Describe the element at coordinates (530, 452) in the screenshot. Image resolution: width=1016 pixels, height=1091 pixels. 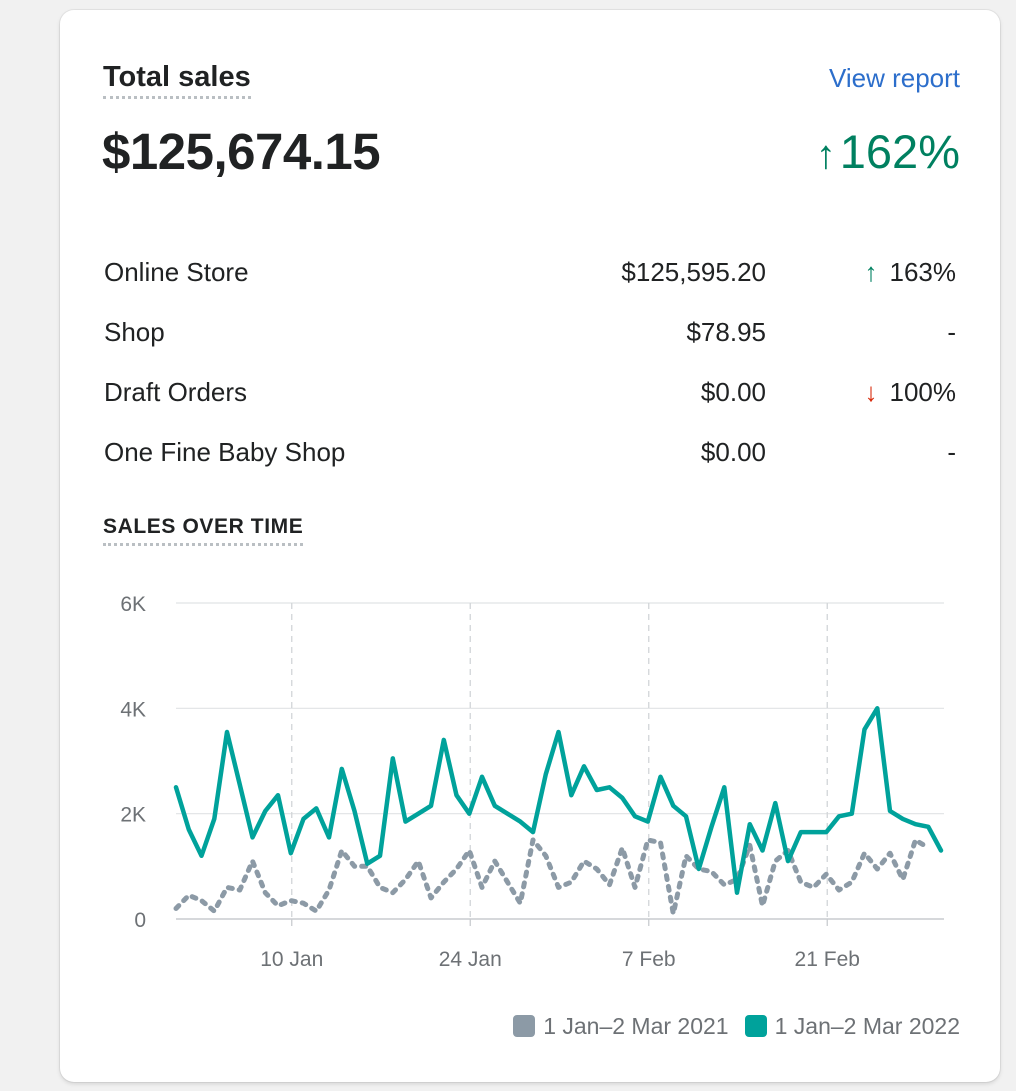
I see `channel-row: One Fine Baby Shop $0.00 -` at that location.